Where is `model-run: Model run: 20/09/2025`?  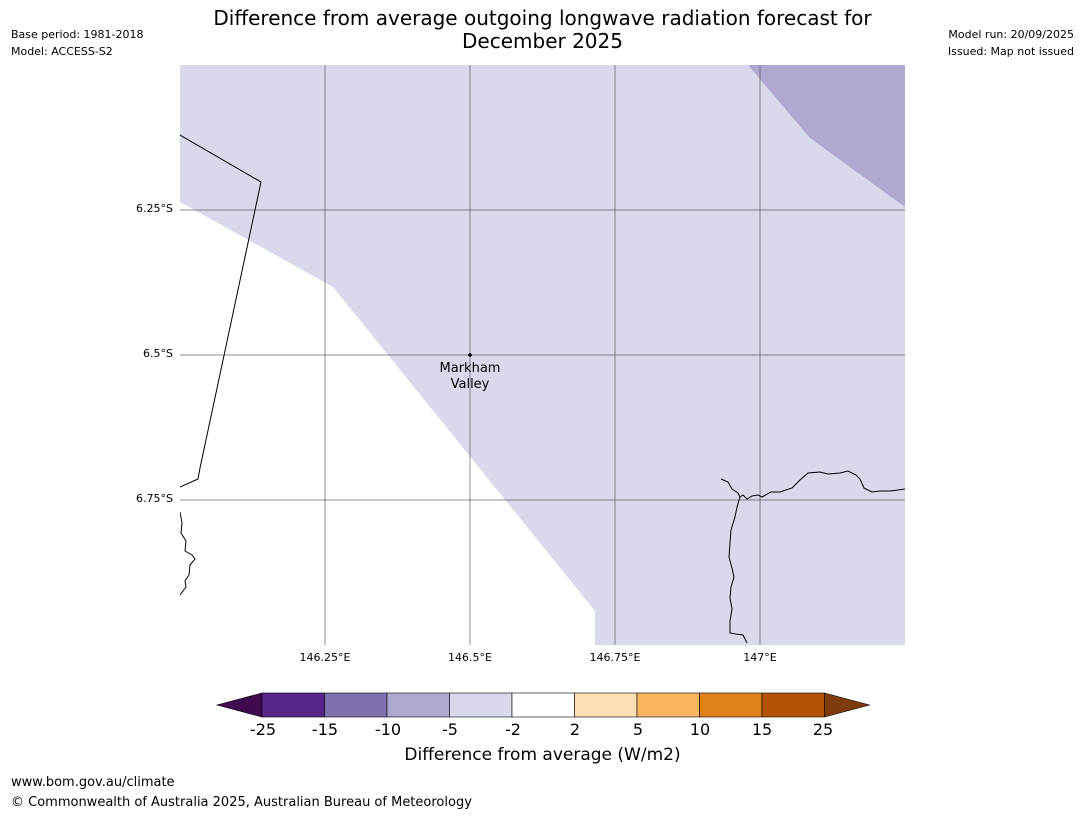
model-run: Model run: 20/09/2025 is located at coordinates (1011, 34).